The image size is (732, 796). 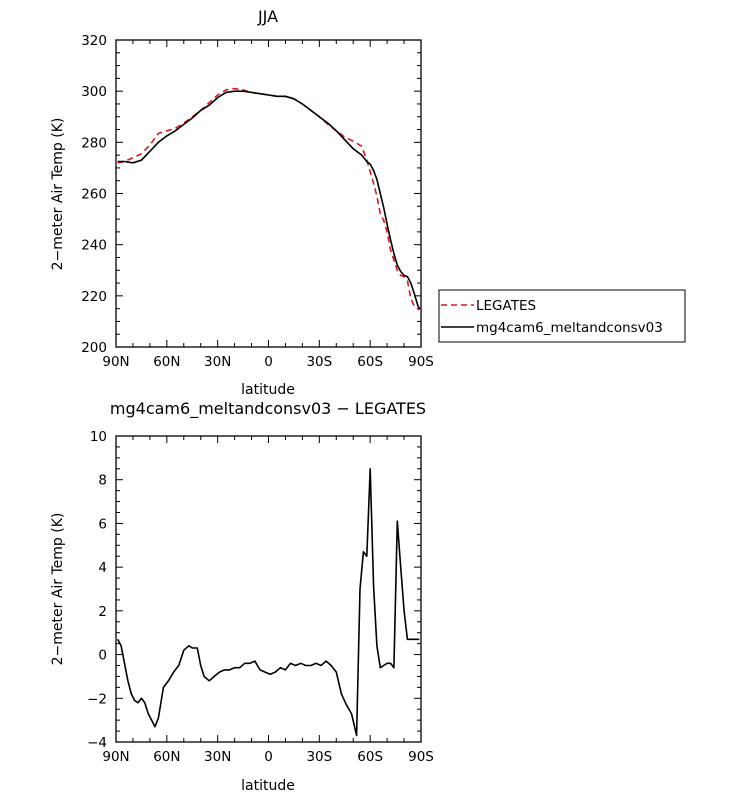 What do you see at coordinates (94, 297) in the screenshot?
I see `y-tick-label: 220` at bounding box center [94, 297].